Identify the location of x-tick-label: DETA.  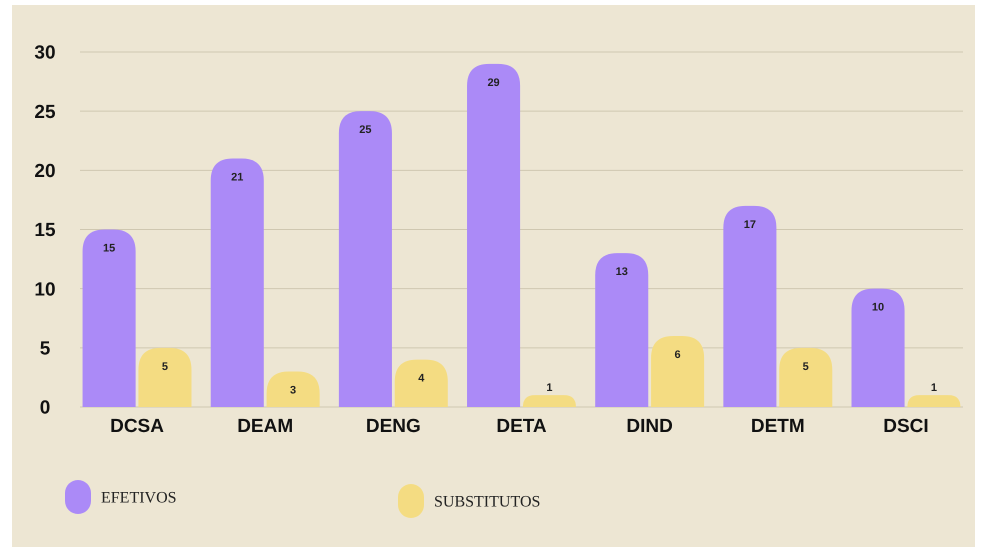
(521, 426).